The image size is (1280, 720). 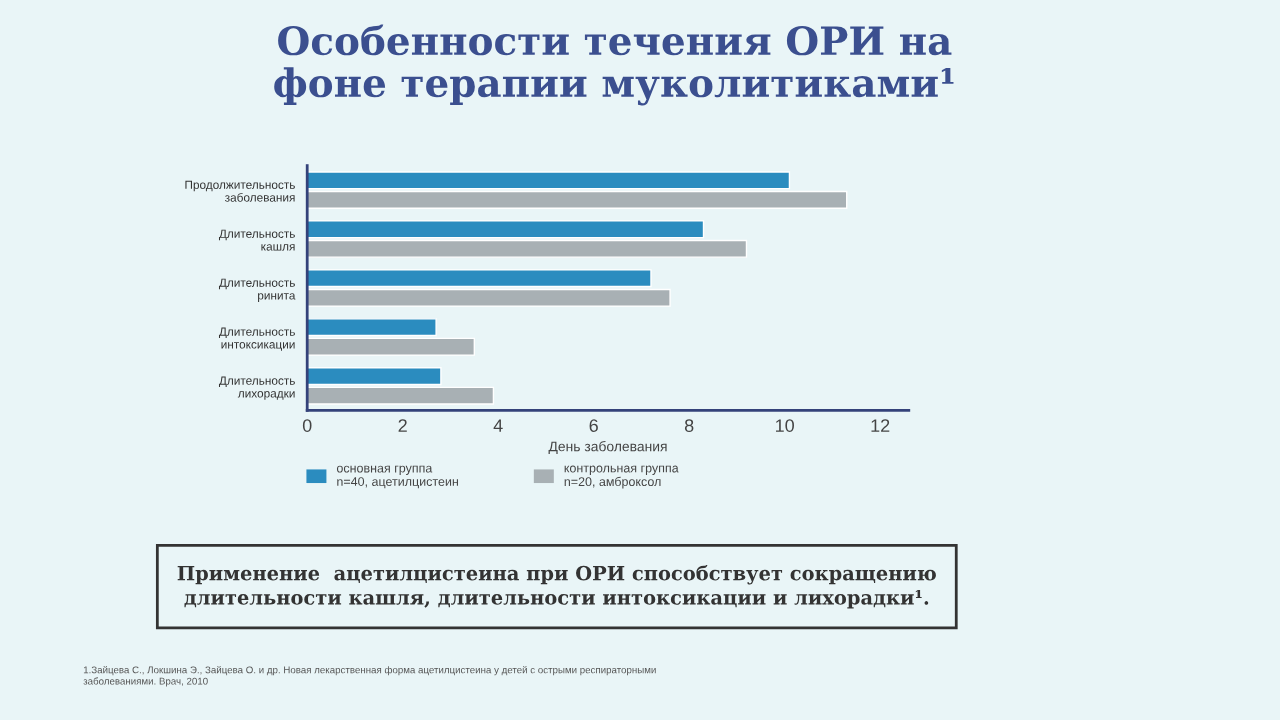 What do you see at coordinates (689, 425) in the screenshot?
I see `x-tick-label: 8` at bounding box center [689, 425].